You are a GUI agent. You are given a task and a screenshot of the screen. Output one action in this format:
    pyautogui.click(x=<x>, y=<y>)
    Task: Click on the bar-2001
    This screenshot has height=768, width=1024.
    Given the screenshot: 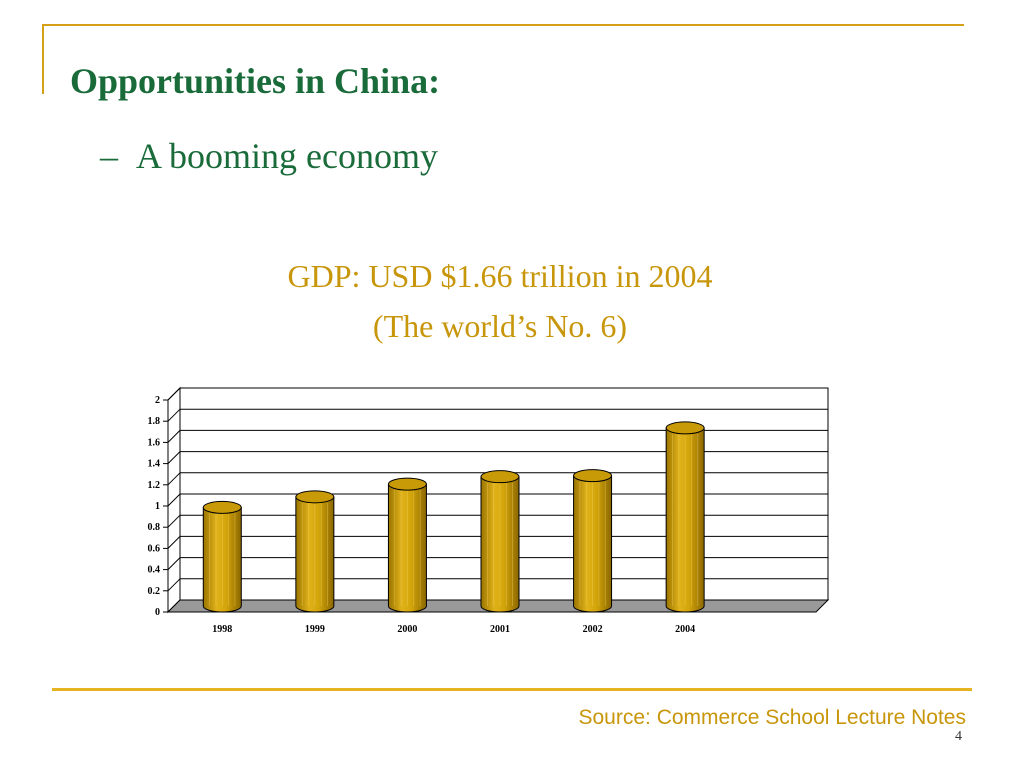 What is the action you would take?
    pyautogui.click(x=500, y=541)
    